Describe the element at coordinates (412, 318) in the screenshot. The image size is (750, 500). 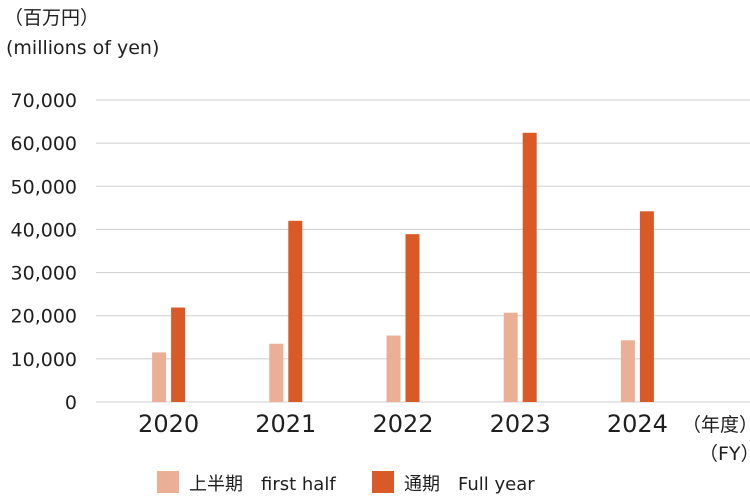
I see `bar-full-year-2022` at that location.